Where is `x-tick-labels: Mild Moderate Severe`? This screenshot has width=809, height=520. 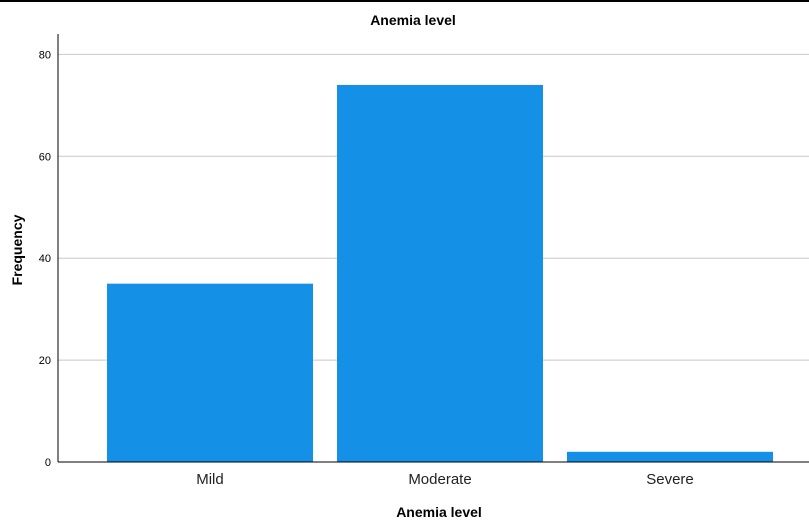
x-tick-labels: Mild Moderate Severe is located at coordinates (445, 479).